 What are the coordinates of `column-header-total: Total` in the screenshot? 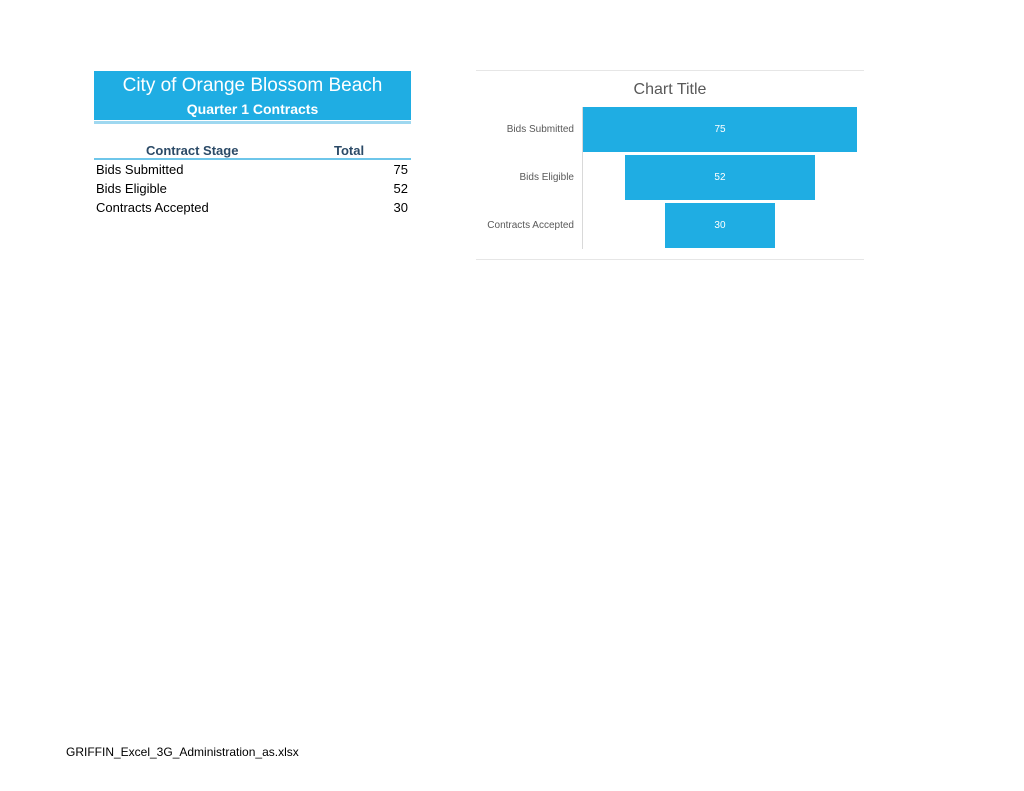 It's located at (349, 150).